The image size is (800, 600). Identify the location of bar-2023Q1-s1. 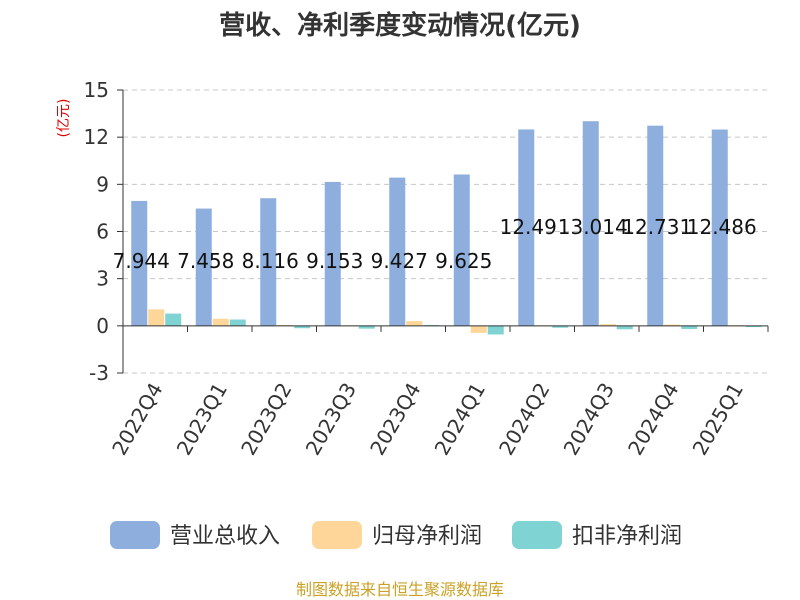
(220, 322).